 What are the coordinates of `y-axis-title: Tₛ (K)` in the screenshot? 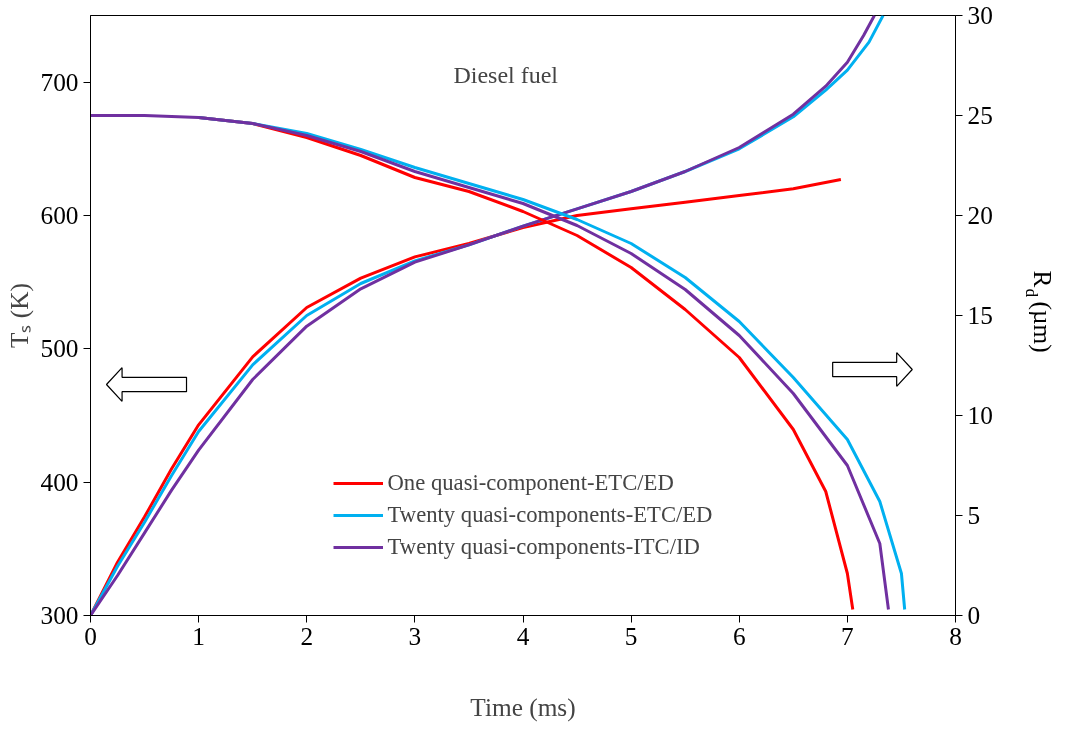 It's located at (19, 315).